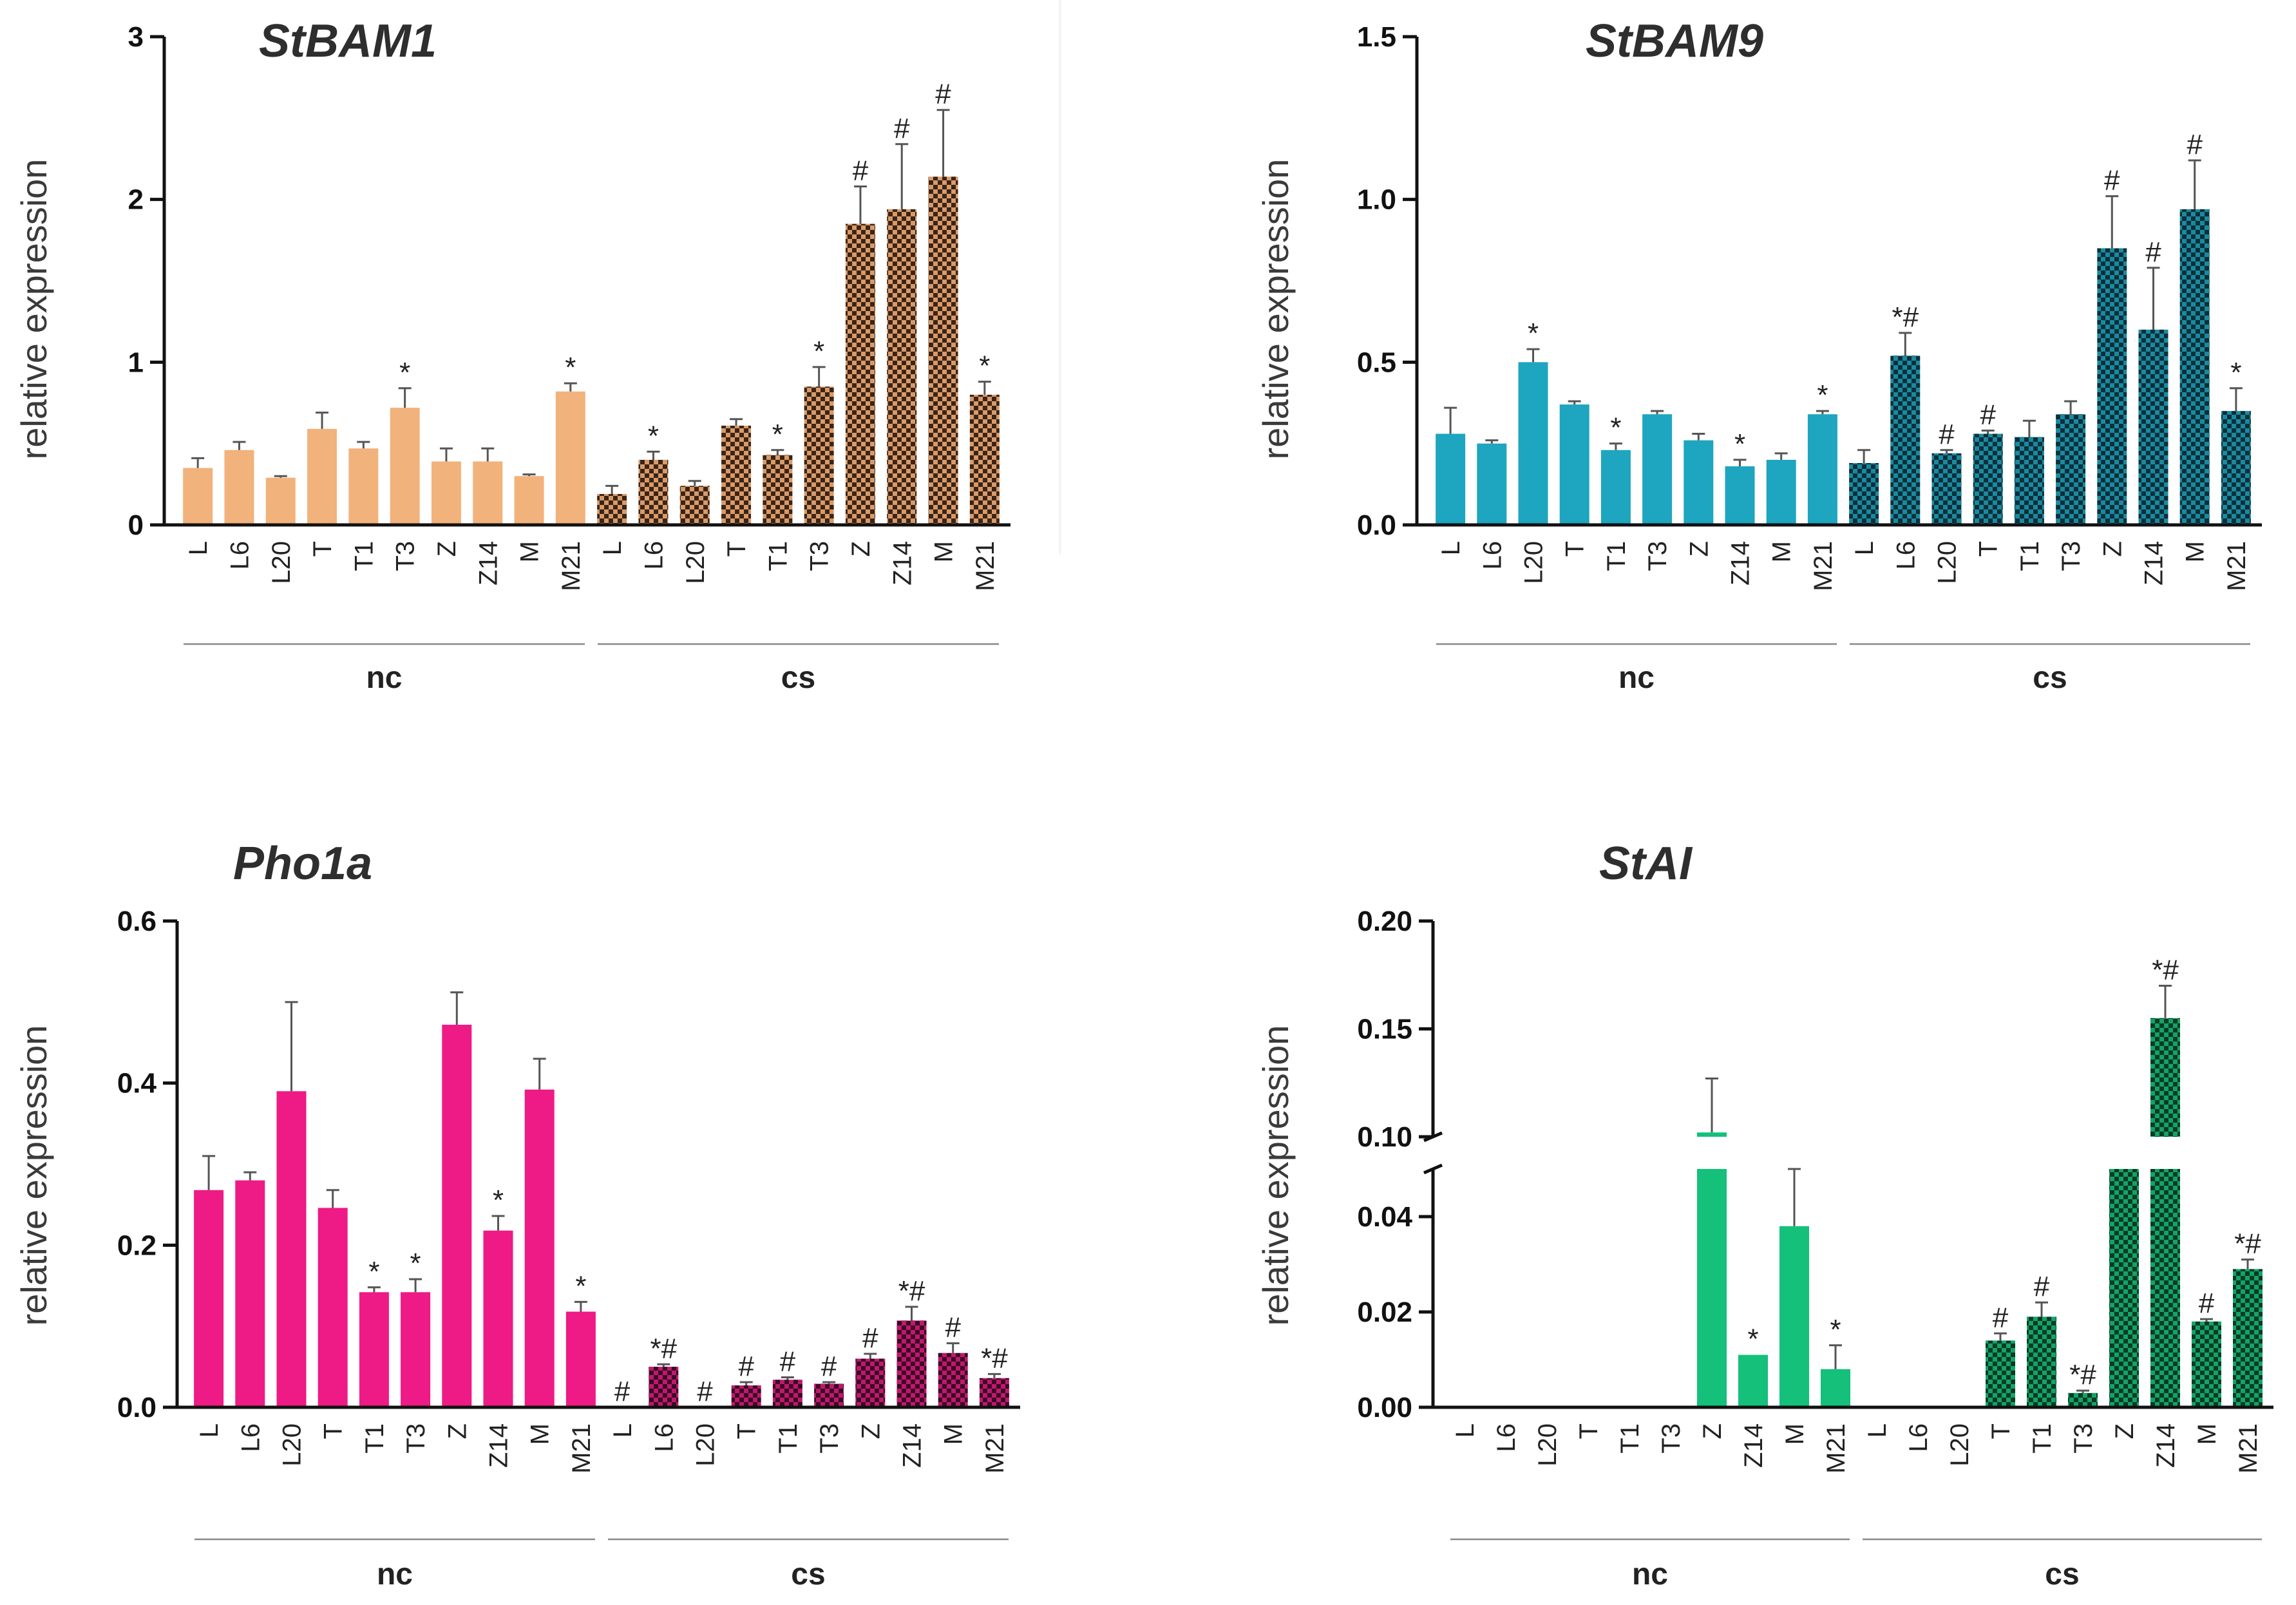 This screenshot has width=2296, height=1605. What do you see at coordinates (612, 509) in the screenshot?
I see `bar-cs-l` at bounding box center [612, 509].